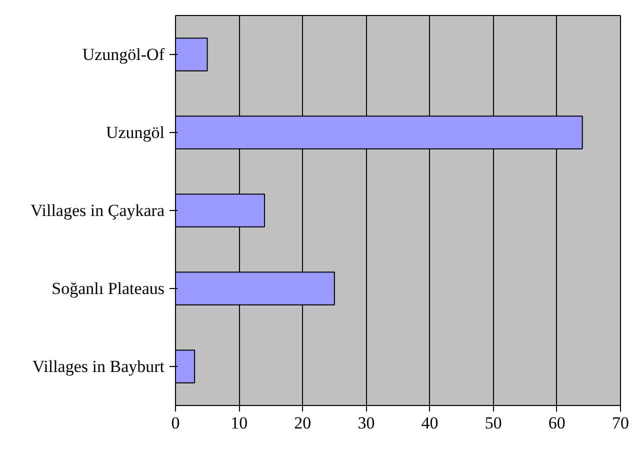  What do you see at coordinates (557, 423) in the screenshot?
I see `x-tick-label: 60` at bounding box center [557, 423].